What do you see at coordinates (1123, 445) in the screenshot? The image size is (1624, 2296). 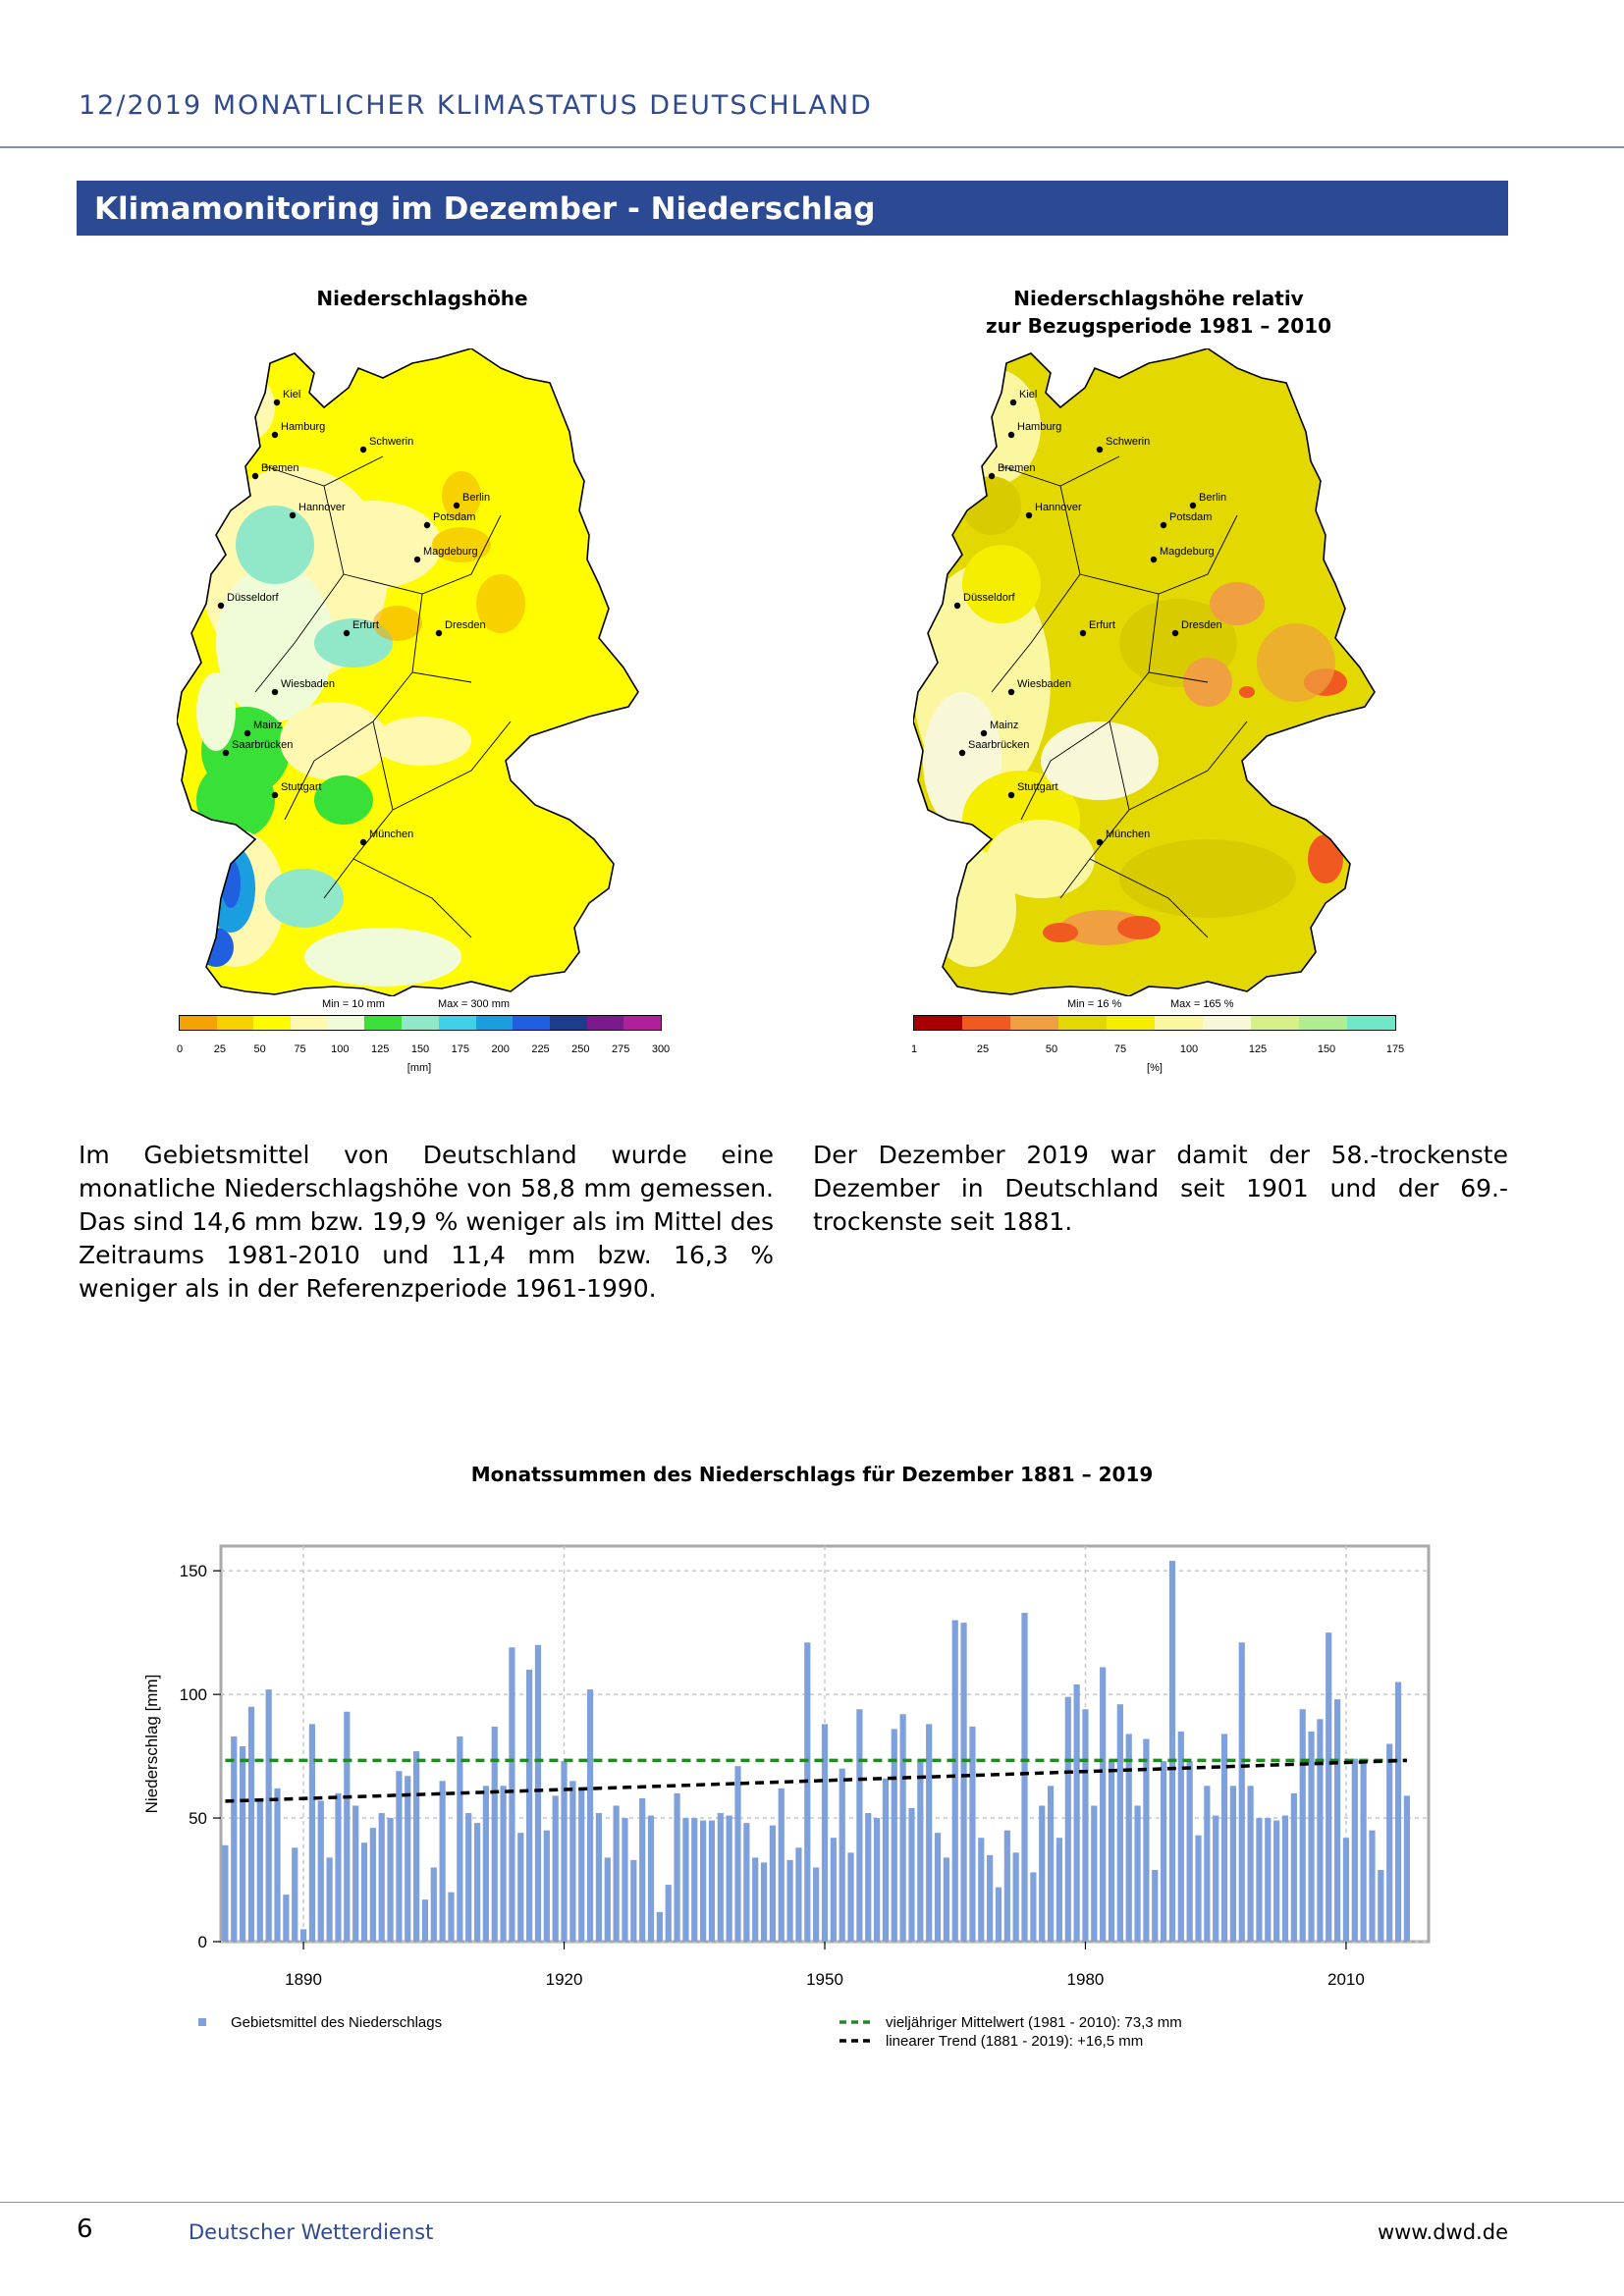 I see `city-marker: Schwerin` at bounding box center [1123, 445].